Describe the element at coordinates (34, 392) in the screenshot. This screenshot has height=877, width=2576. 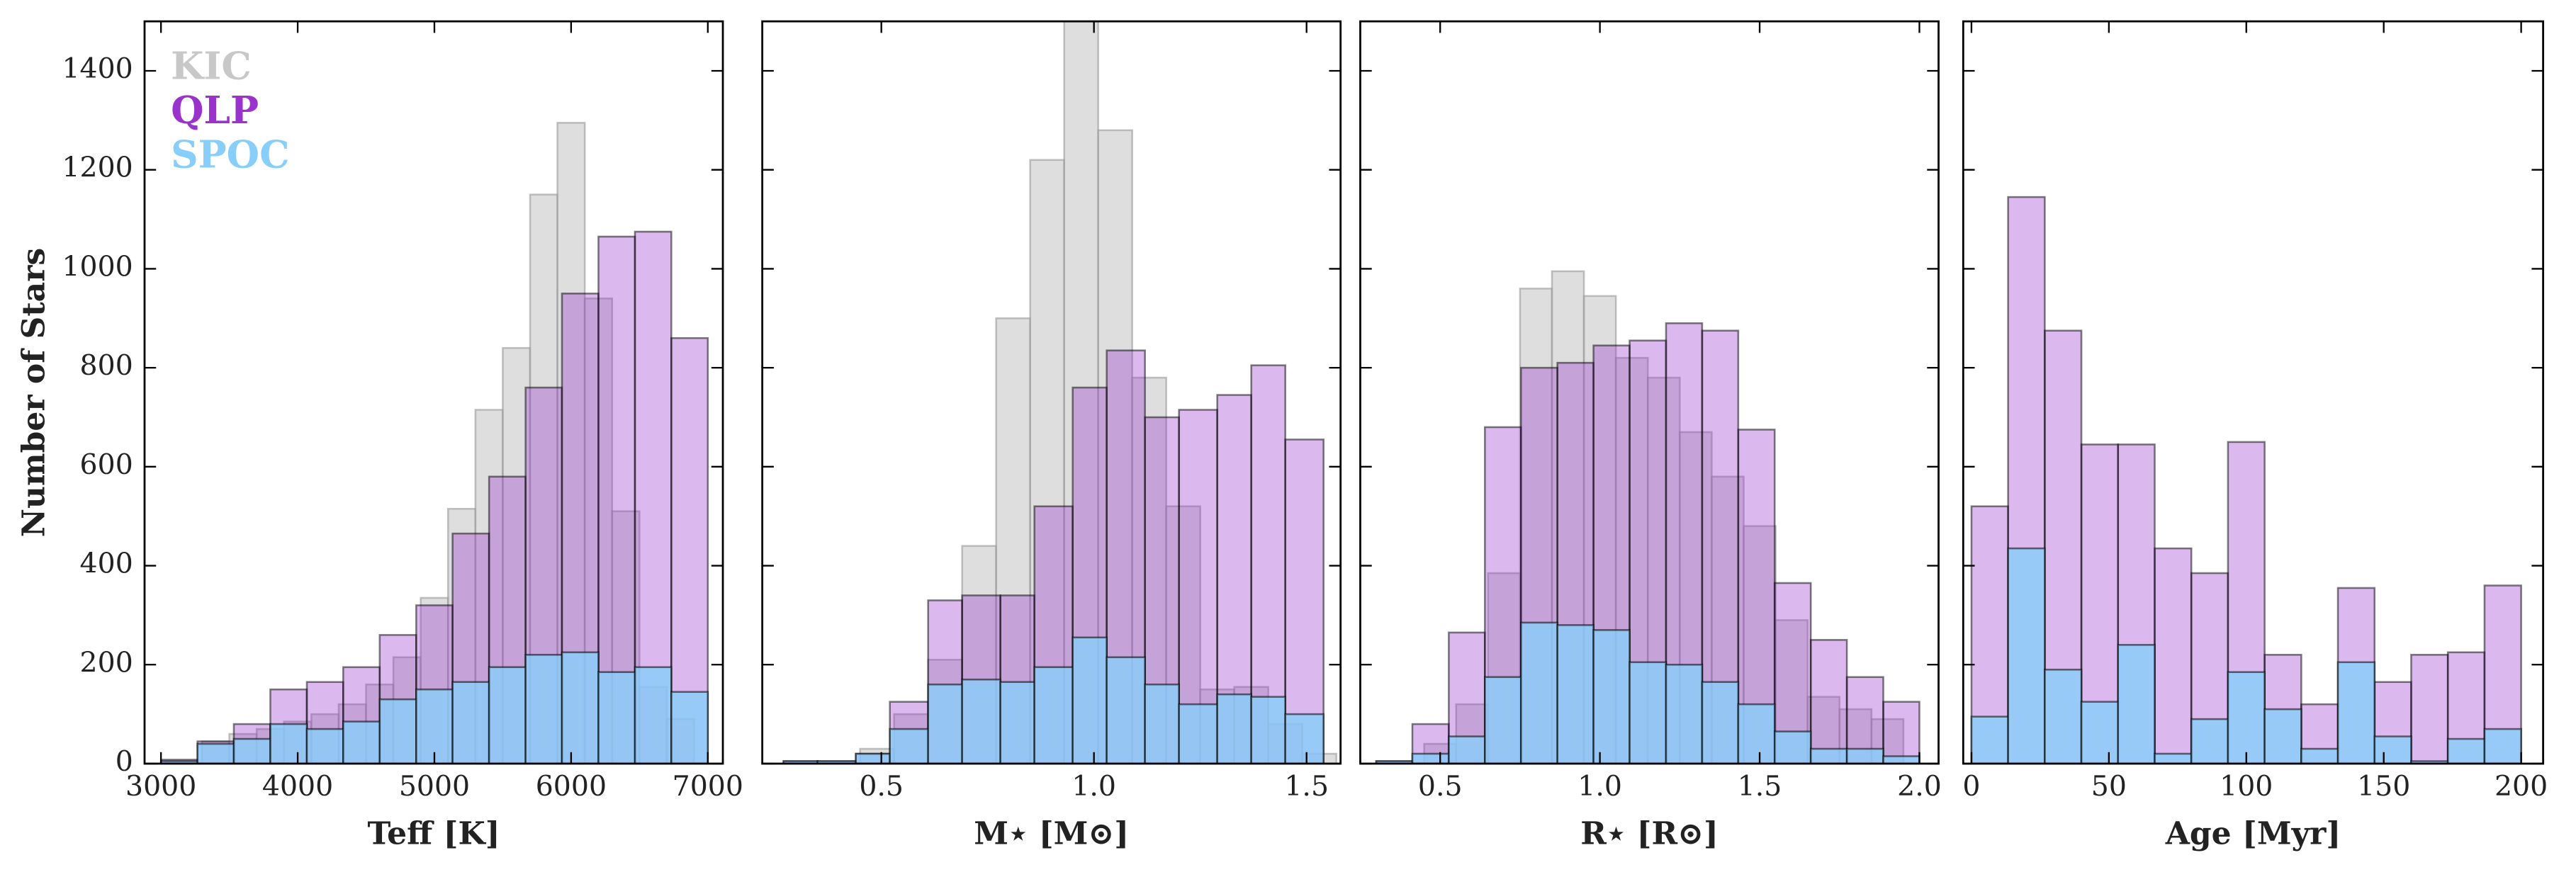
I see `y-axis-label: Number of Stars` at that location.